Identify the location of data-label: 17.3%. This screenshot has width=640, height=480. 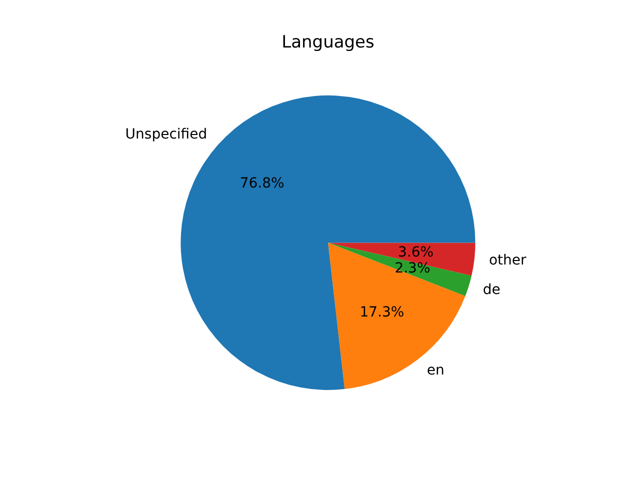
(382, 312).